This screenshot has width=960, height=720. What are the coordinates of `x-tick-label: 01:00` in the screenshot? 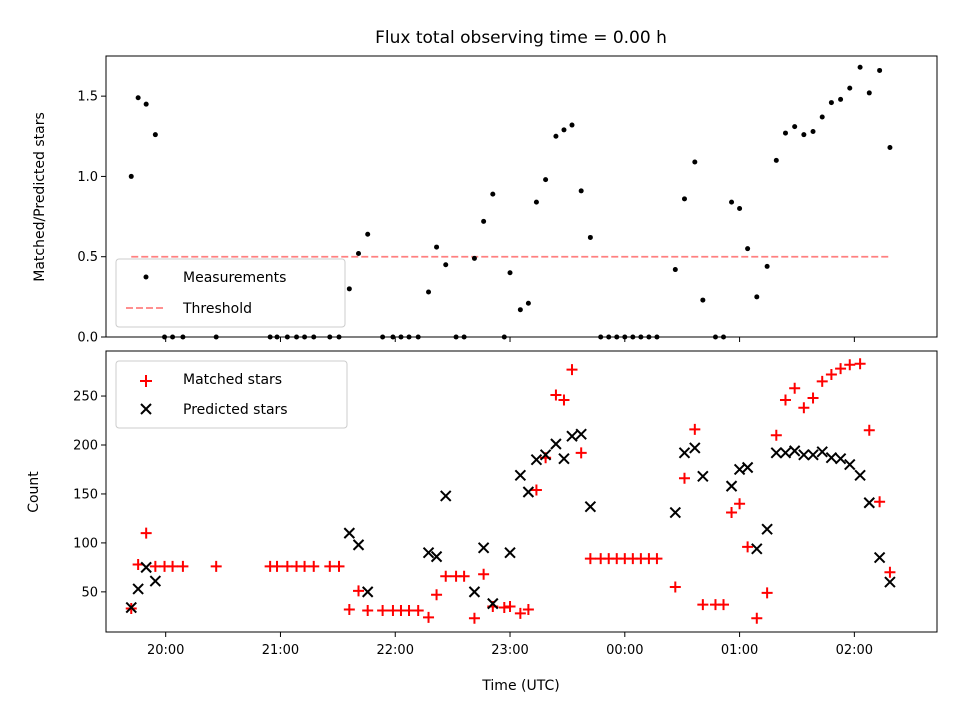 It's located at (739, 650).